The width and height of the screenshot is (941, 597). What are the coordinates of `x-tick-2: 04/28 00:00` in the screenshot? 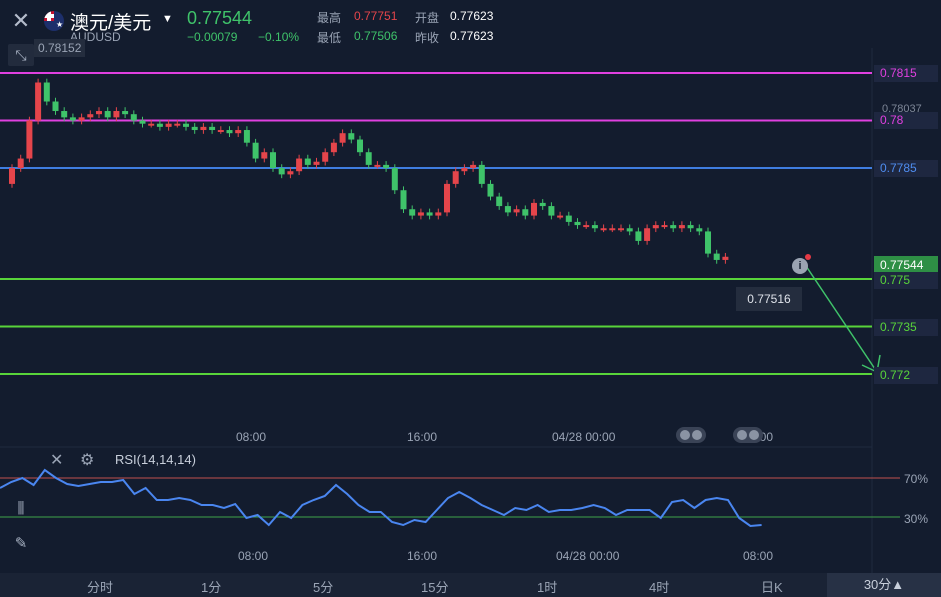 It's located at (584, 437).